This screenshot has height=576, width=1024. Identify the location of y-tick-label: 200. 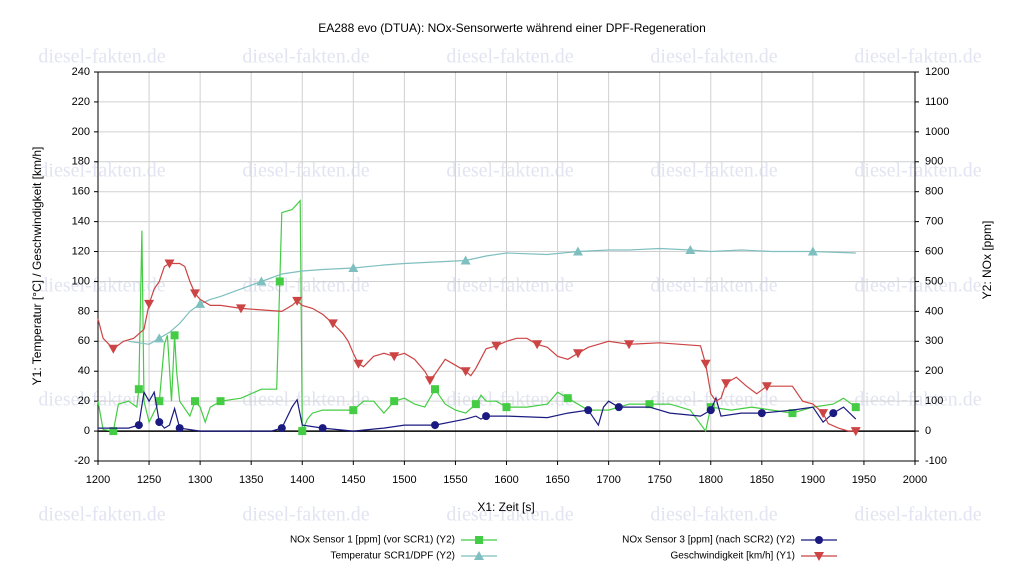
(81, 132).